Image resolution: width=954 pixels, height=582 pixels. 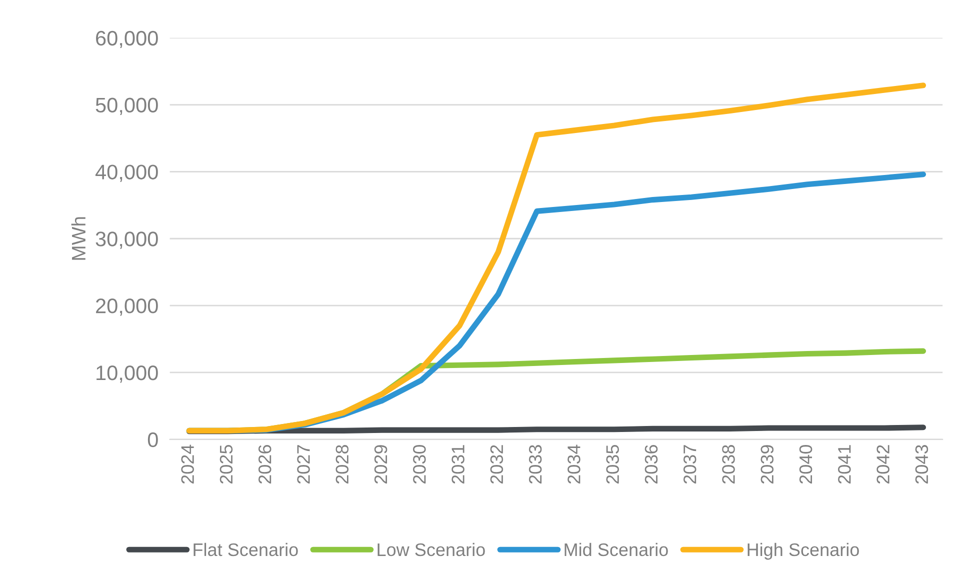 What do you see at coordinates (303, 464) in the screenshot?
I see `x-tick-label: 2027` at bounding box center [303, 464].